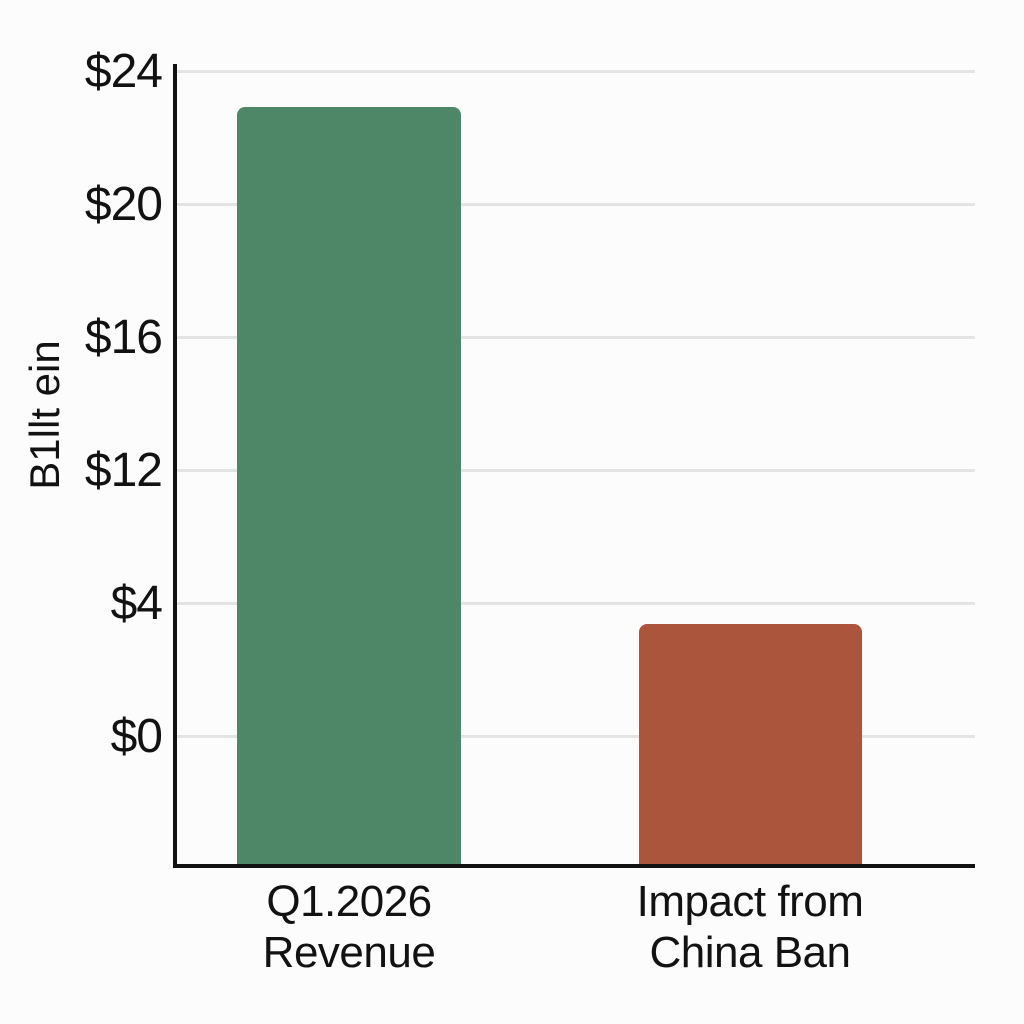 This screenshot has height=1024, width=1024. Describe the element at coordinates (750, 952) in the screenshot. I see `x-category-label-line: China Ban` at that location.